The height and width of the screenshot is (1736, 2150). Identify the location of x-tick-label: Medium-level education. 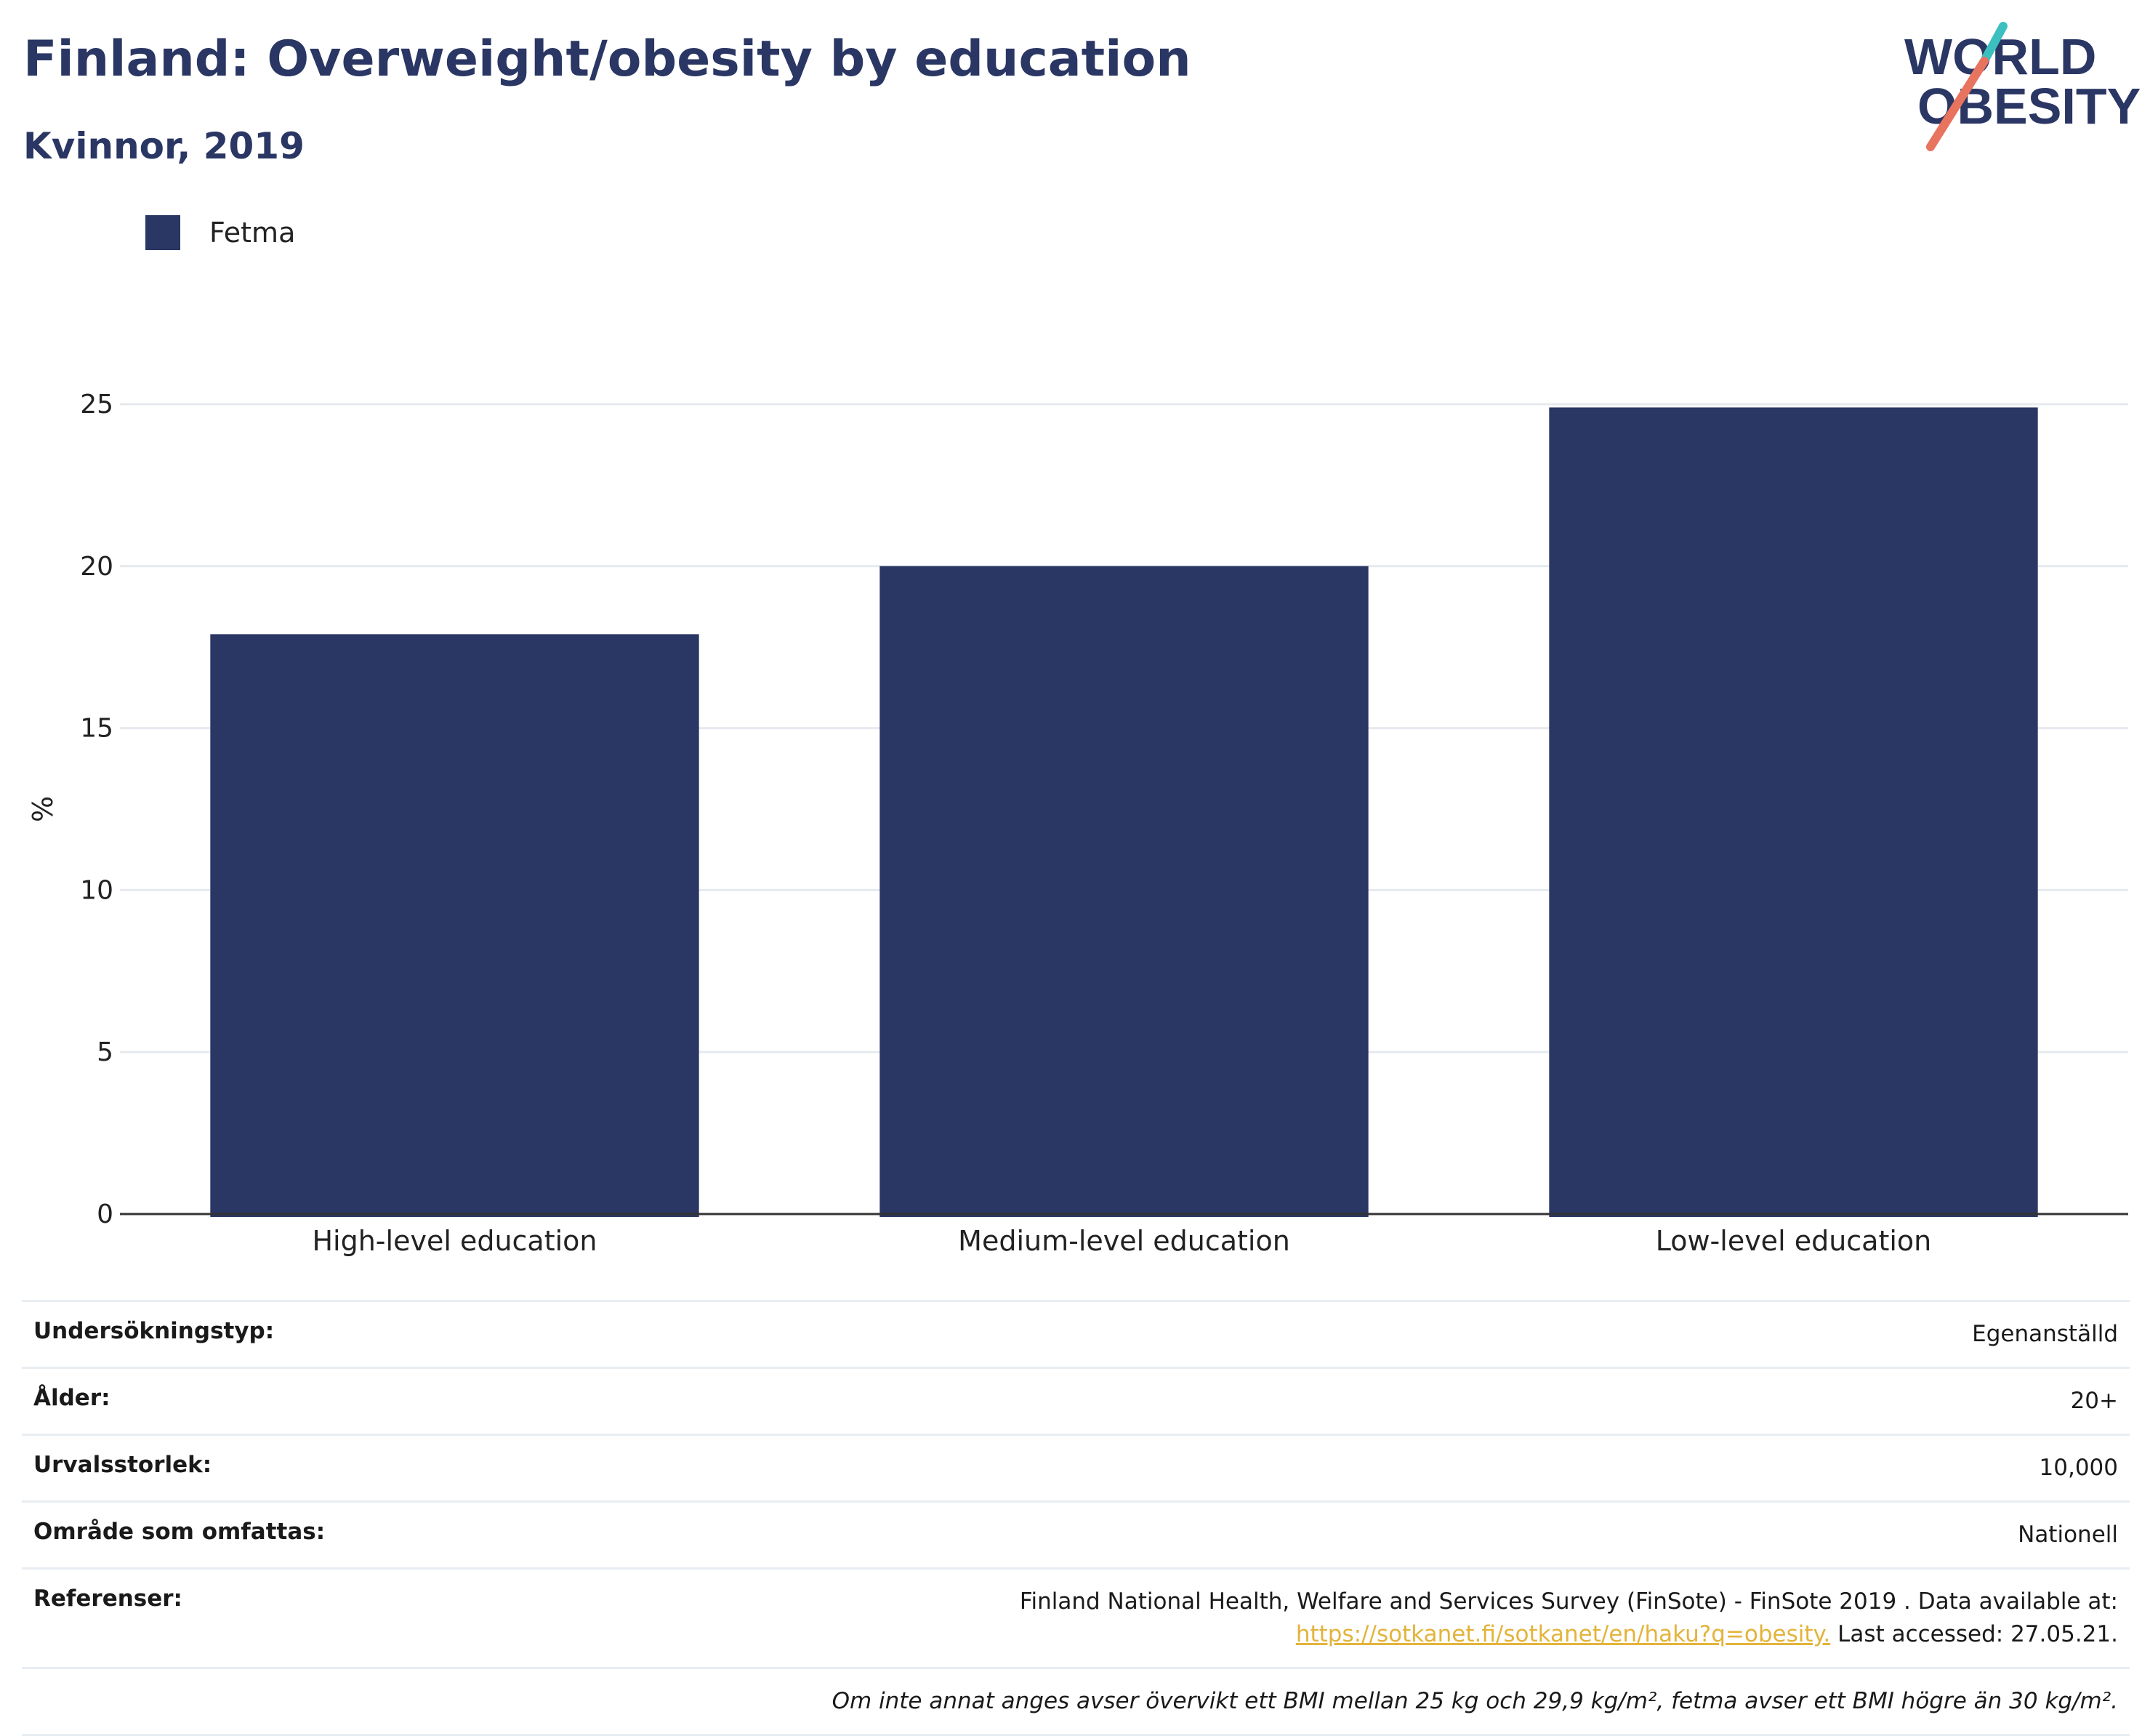
(1124, 1241).